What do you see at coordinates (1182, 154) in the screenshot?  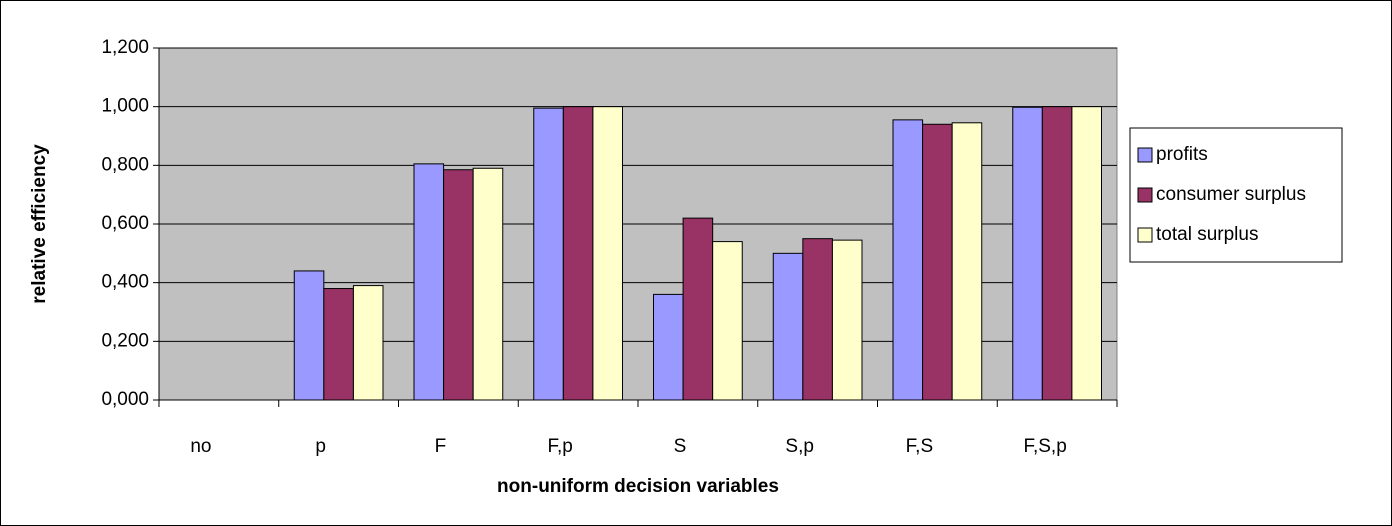 I see `legend-label: profits` at bounding box center [1182, 154].